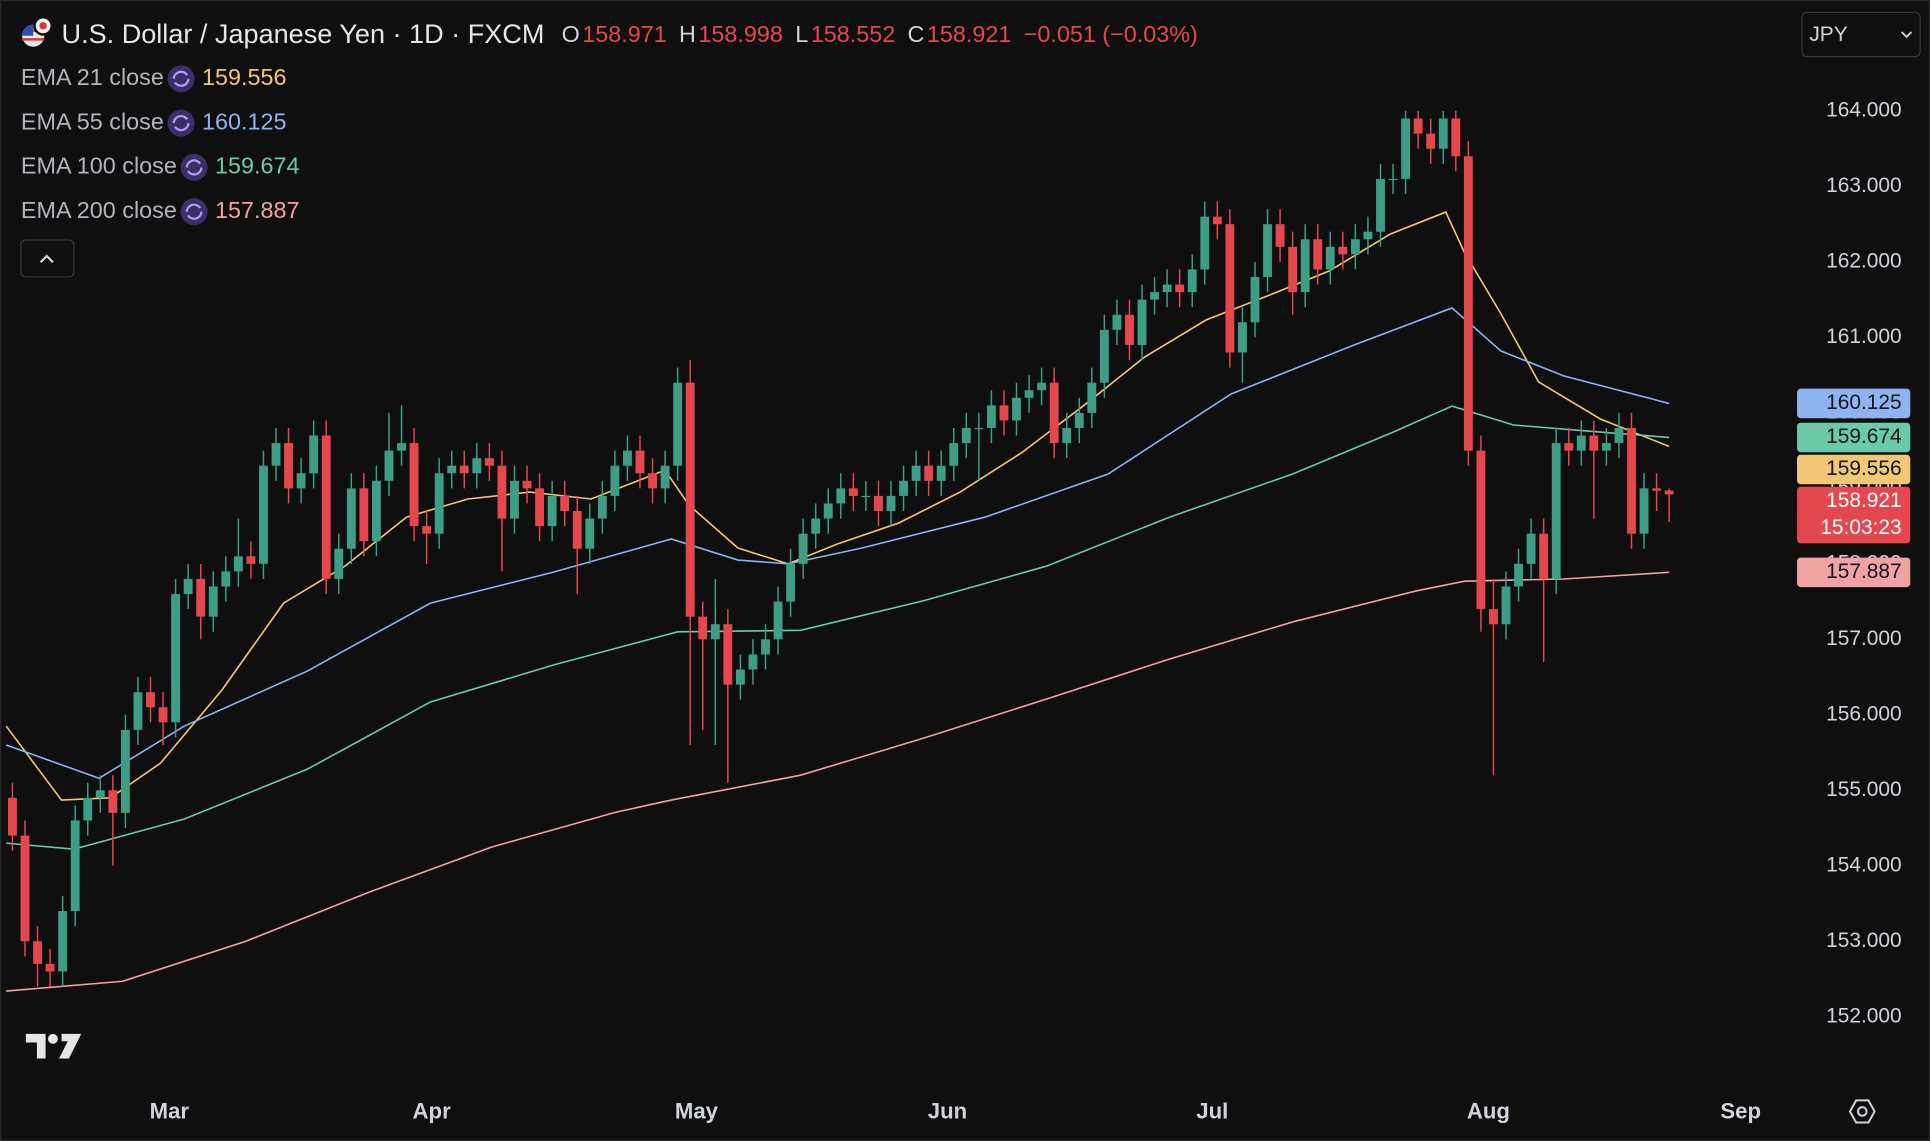 The image size is (1930, 1141). Describe the element at coordinates (1864, 436) in the screenshot. I see `price-badge-label: 159.674` at that location.